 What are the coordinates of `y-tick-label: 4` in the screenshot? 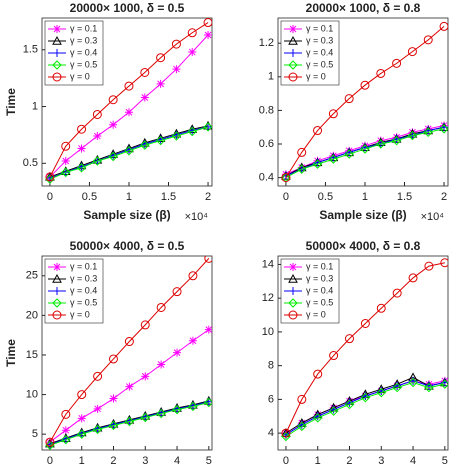 It's located at (271, 433).